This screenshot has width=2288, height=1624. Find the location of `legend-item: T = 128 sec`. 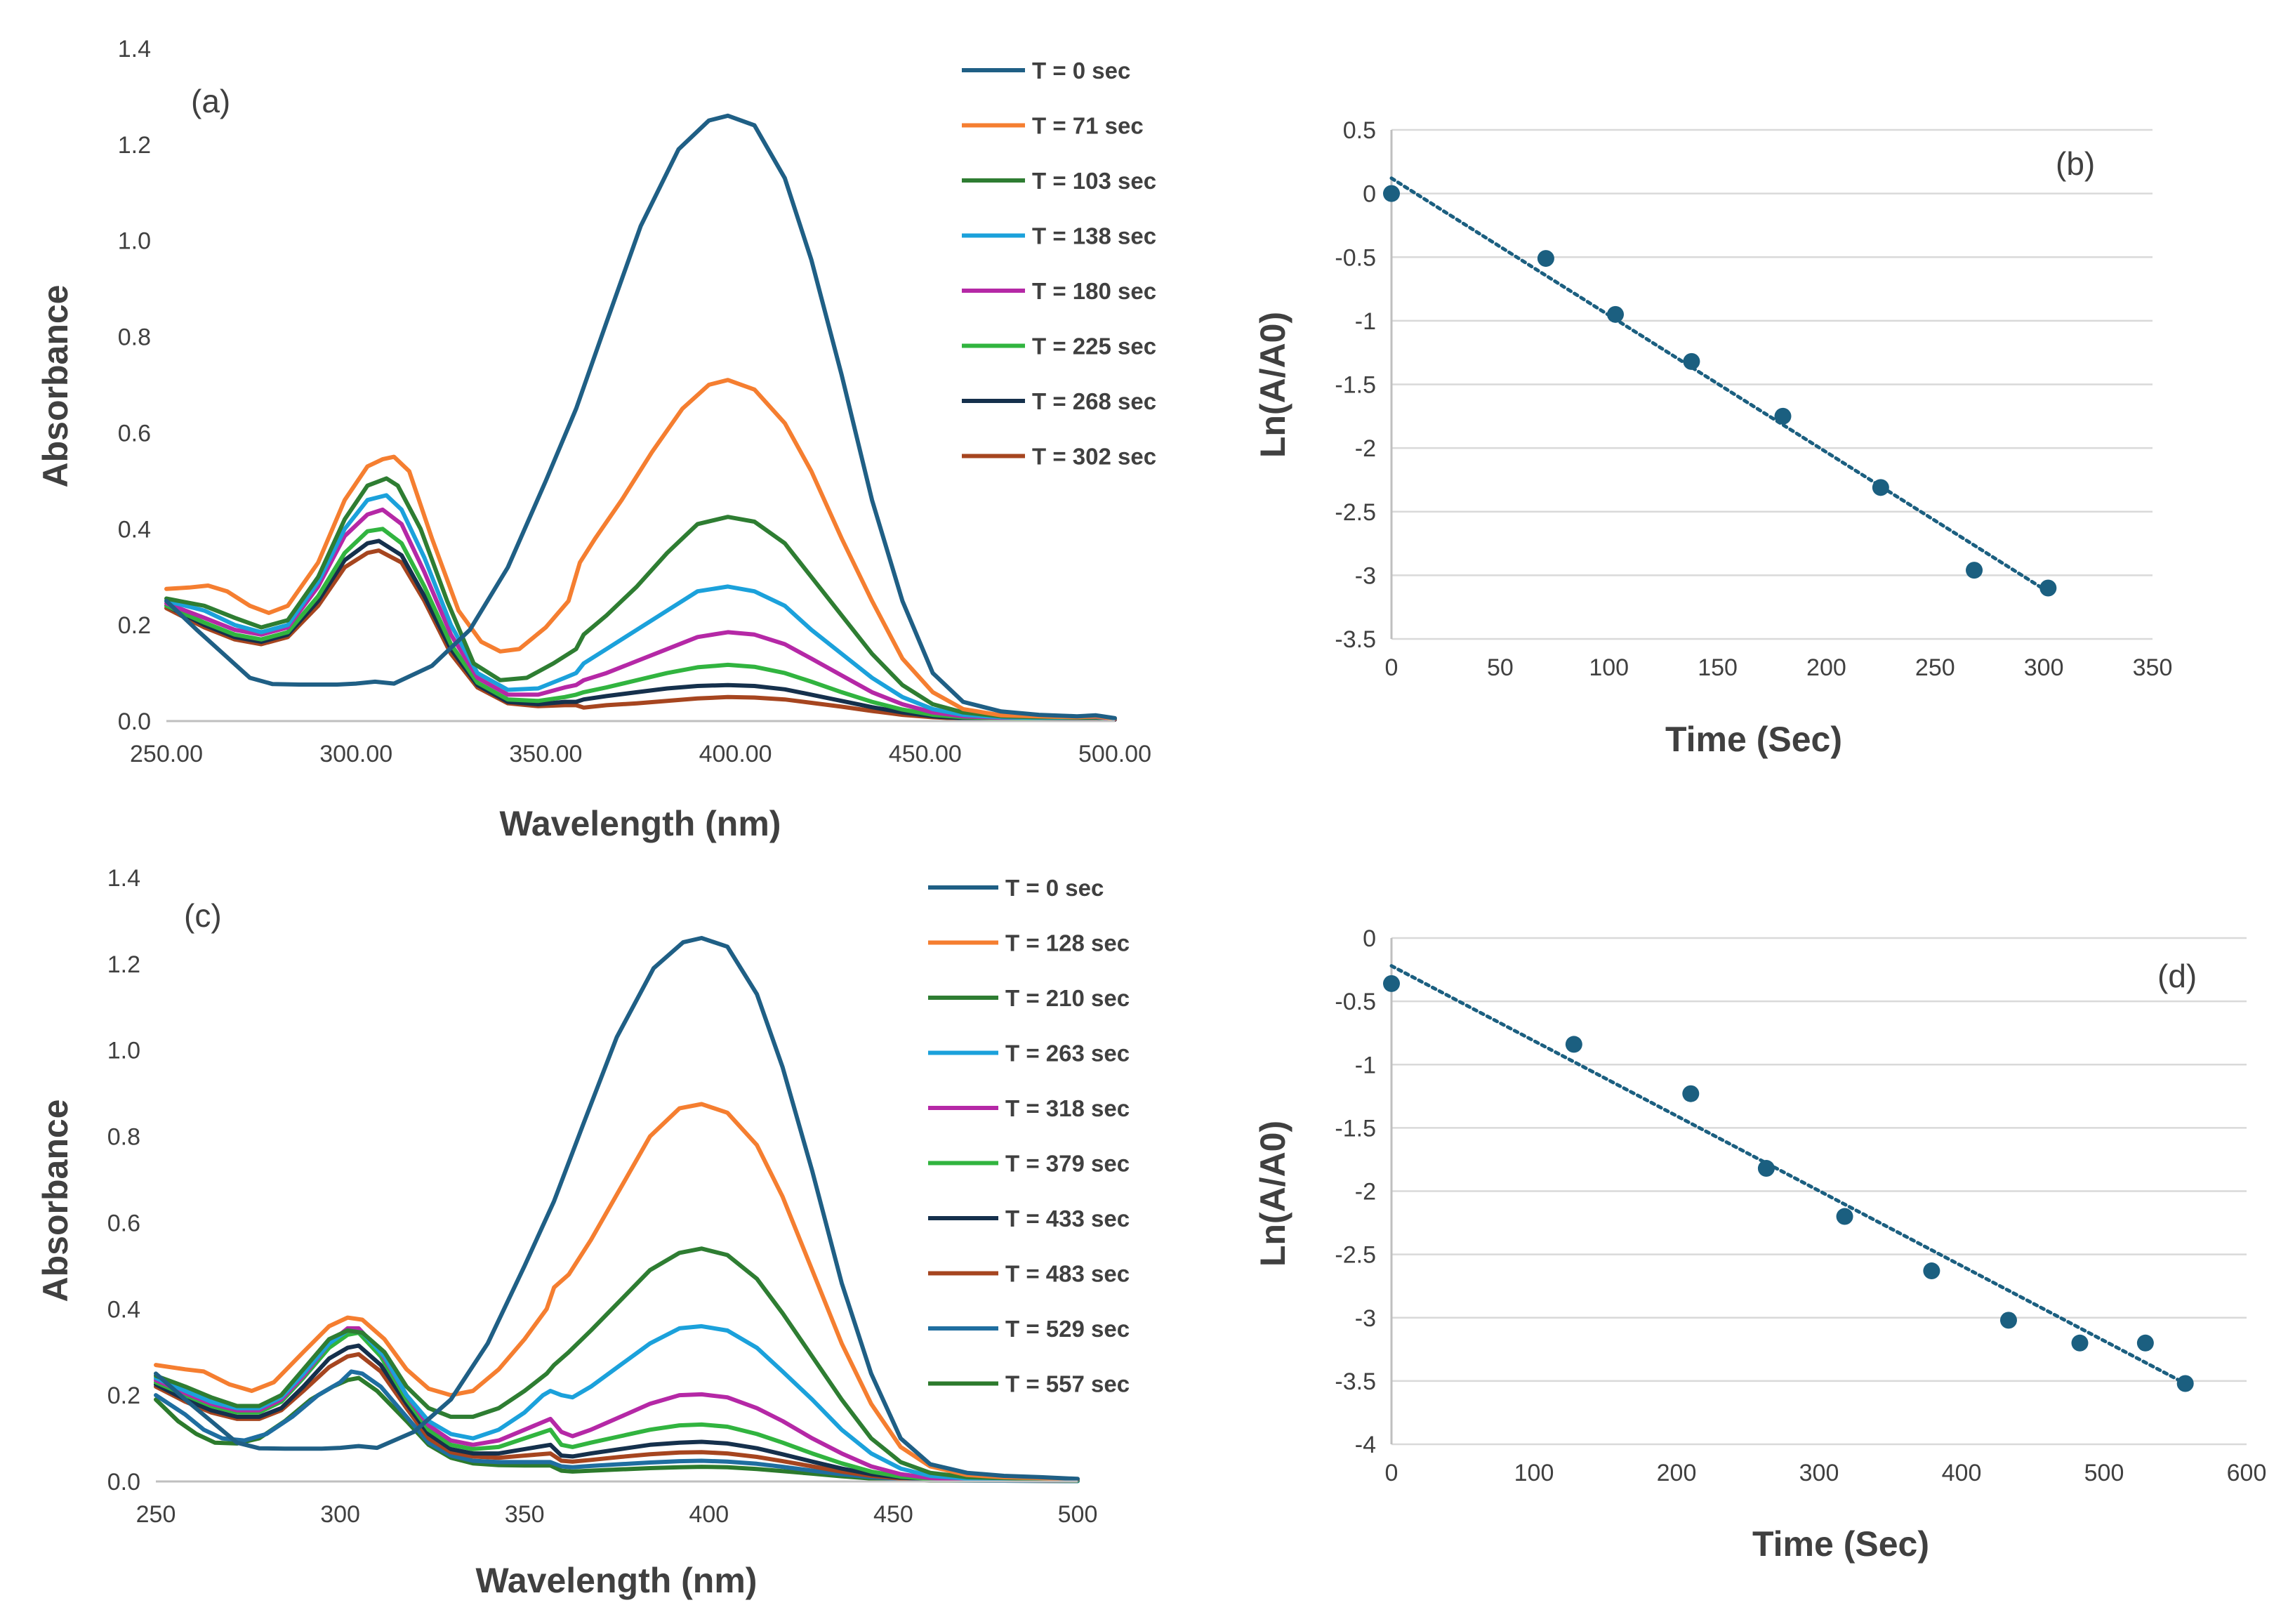

legend-item: T = 128 sec is located at coordinates (1029, 943).